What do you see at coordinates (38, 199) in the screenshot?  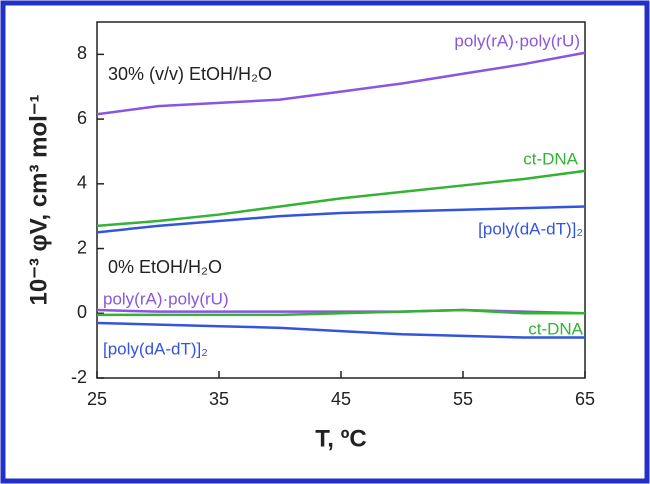 I see `y-axis-label: 10⁻³ φV, cm³ mol⁻¹` at bounding box center [38, 199].